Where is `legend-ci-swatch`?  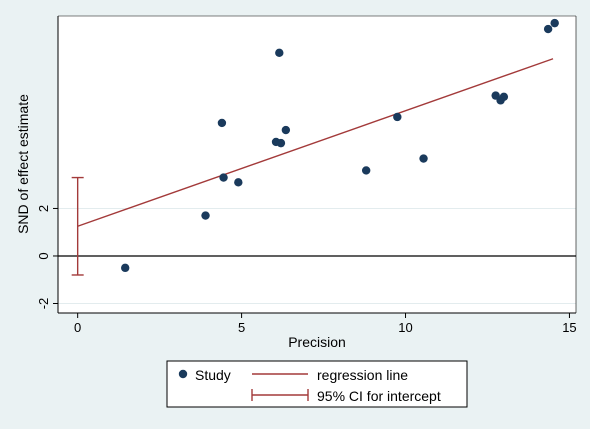 legend-ci-swatch is located at coordinates (280, 395).